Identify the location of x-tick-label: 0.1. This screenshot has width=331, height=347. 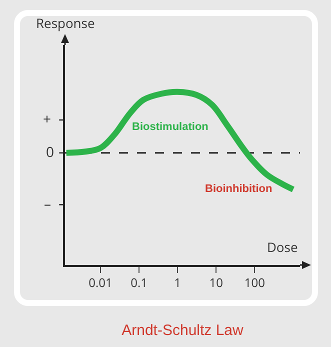
(139, 283).